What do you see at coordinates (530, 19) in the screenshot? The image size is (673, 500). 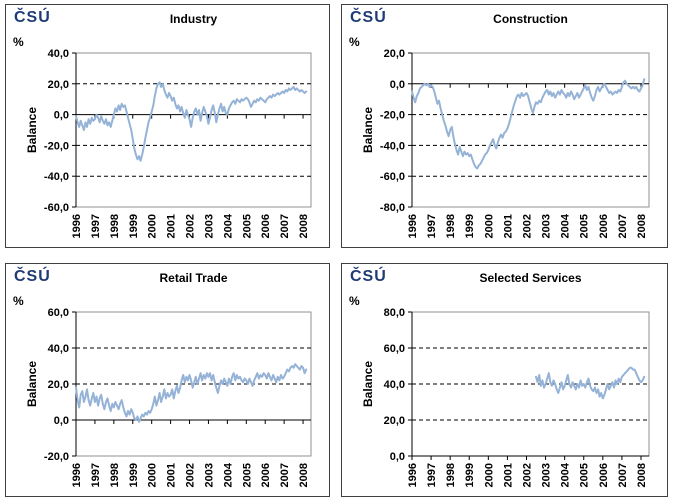 I see `chart-title-construction: Construction` at bounding box center [530, 19].